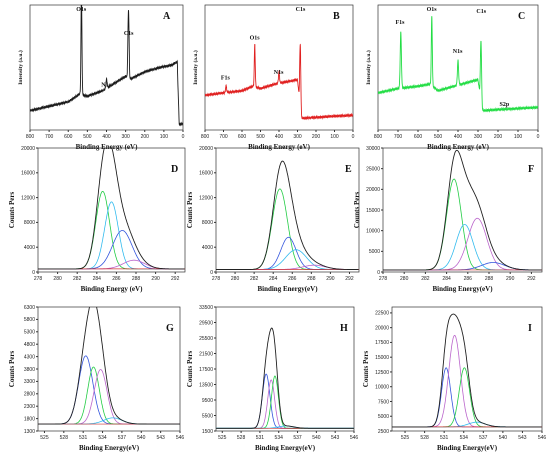  Describe the element at coordinates (195, 67) in the screenshot. I see `y-axis-label: Intensity (a.u.)` at that location.